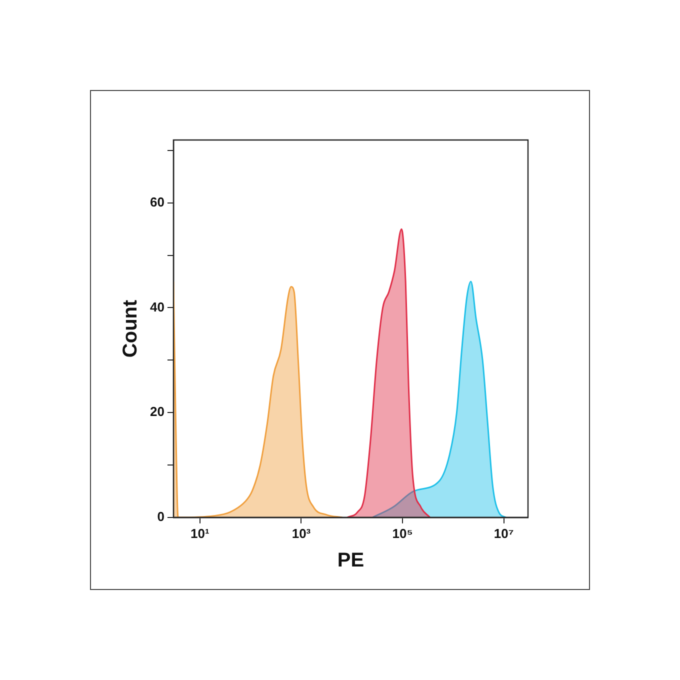  I want to click on x-axis-title: PE, so click(350, 561).